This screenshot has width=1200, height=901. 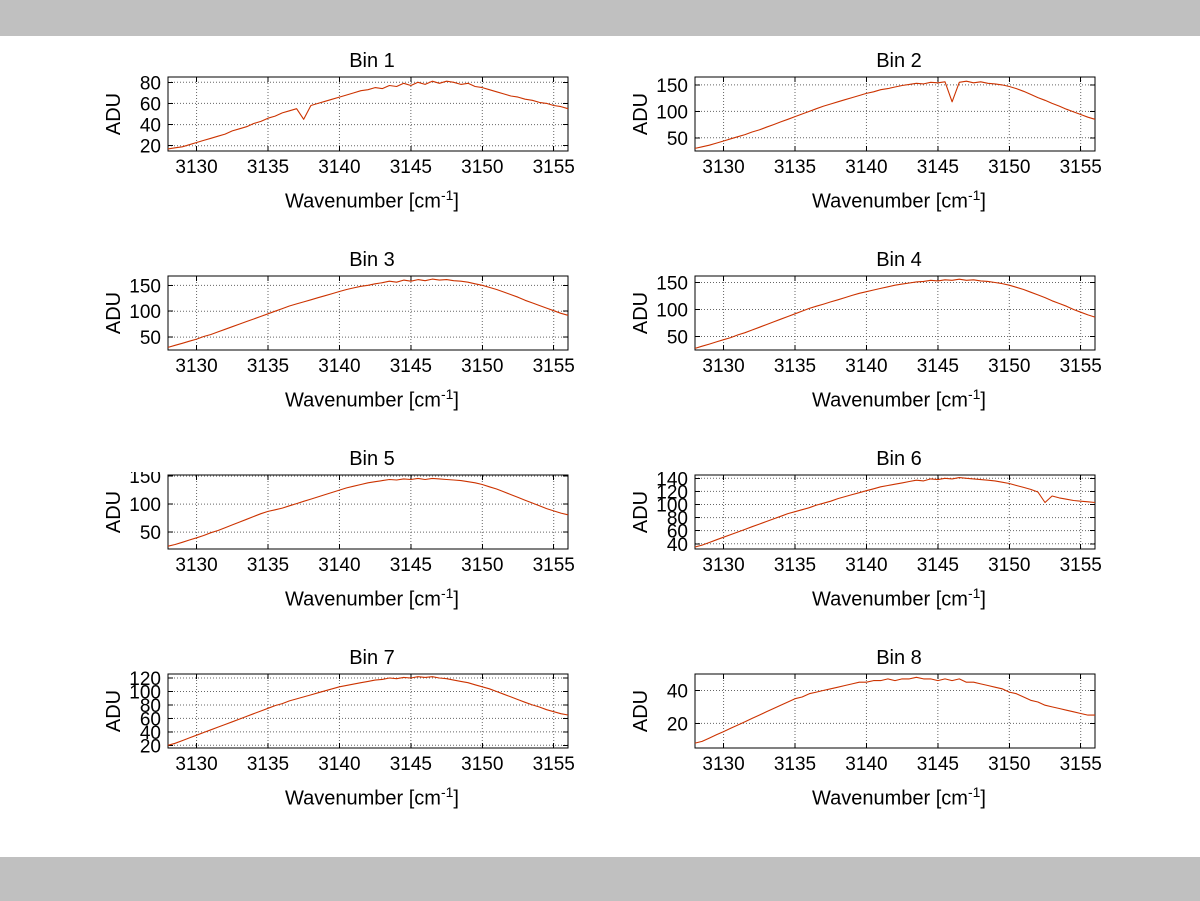 What do you see at coordinates (372, 658) in the screenshot?
I see `chart-title: Bin 7` at bounding box center [372, 658].